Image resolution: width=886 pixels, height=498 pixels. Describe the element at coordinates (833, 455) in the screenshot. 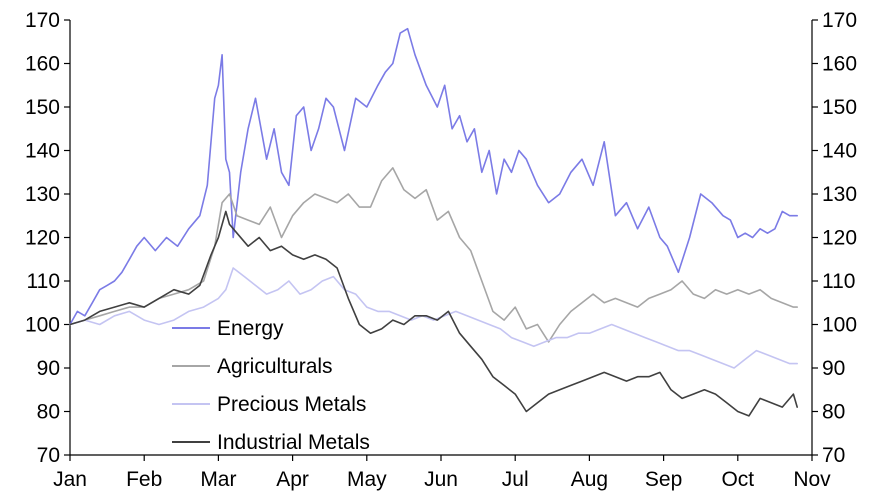

I see `y-tick-label-right: 70` at that location.